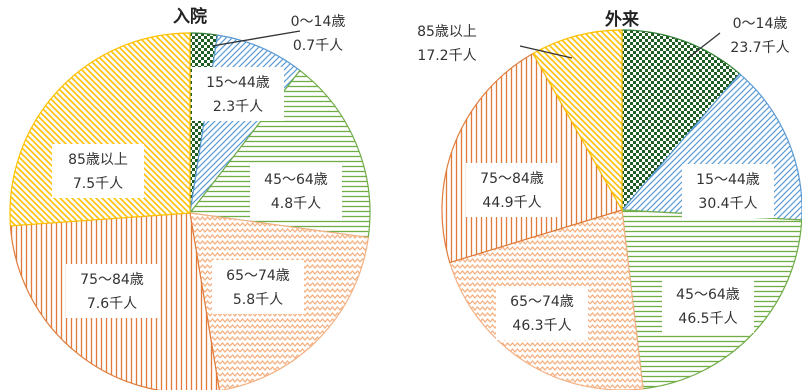 The image size is (802, 390). I want to click on data-label-age-65-74: 65～74歳 5.8千人, so click(258, 287).